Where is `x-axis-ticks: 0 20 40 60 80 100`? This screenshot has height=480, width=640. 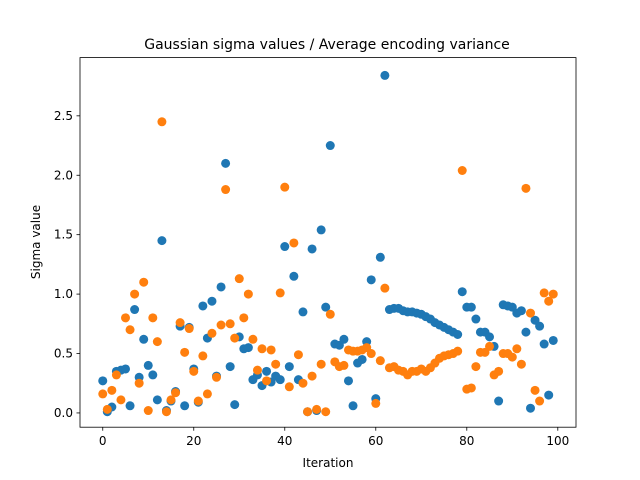 x-axis-ticks: 0 20 40 60 80 100 is located at coordinates (334, 437).